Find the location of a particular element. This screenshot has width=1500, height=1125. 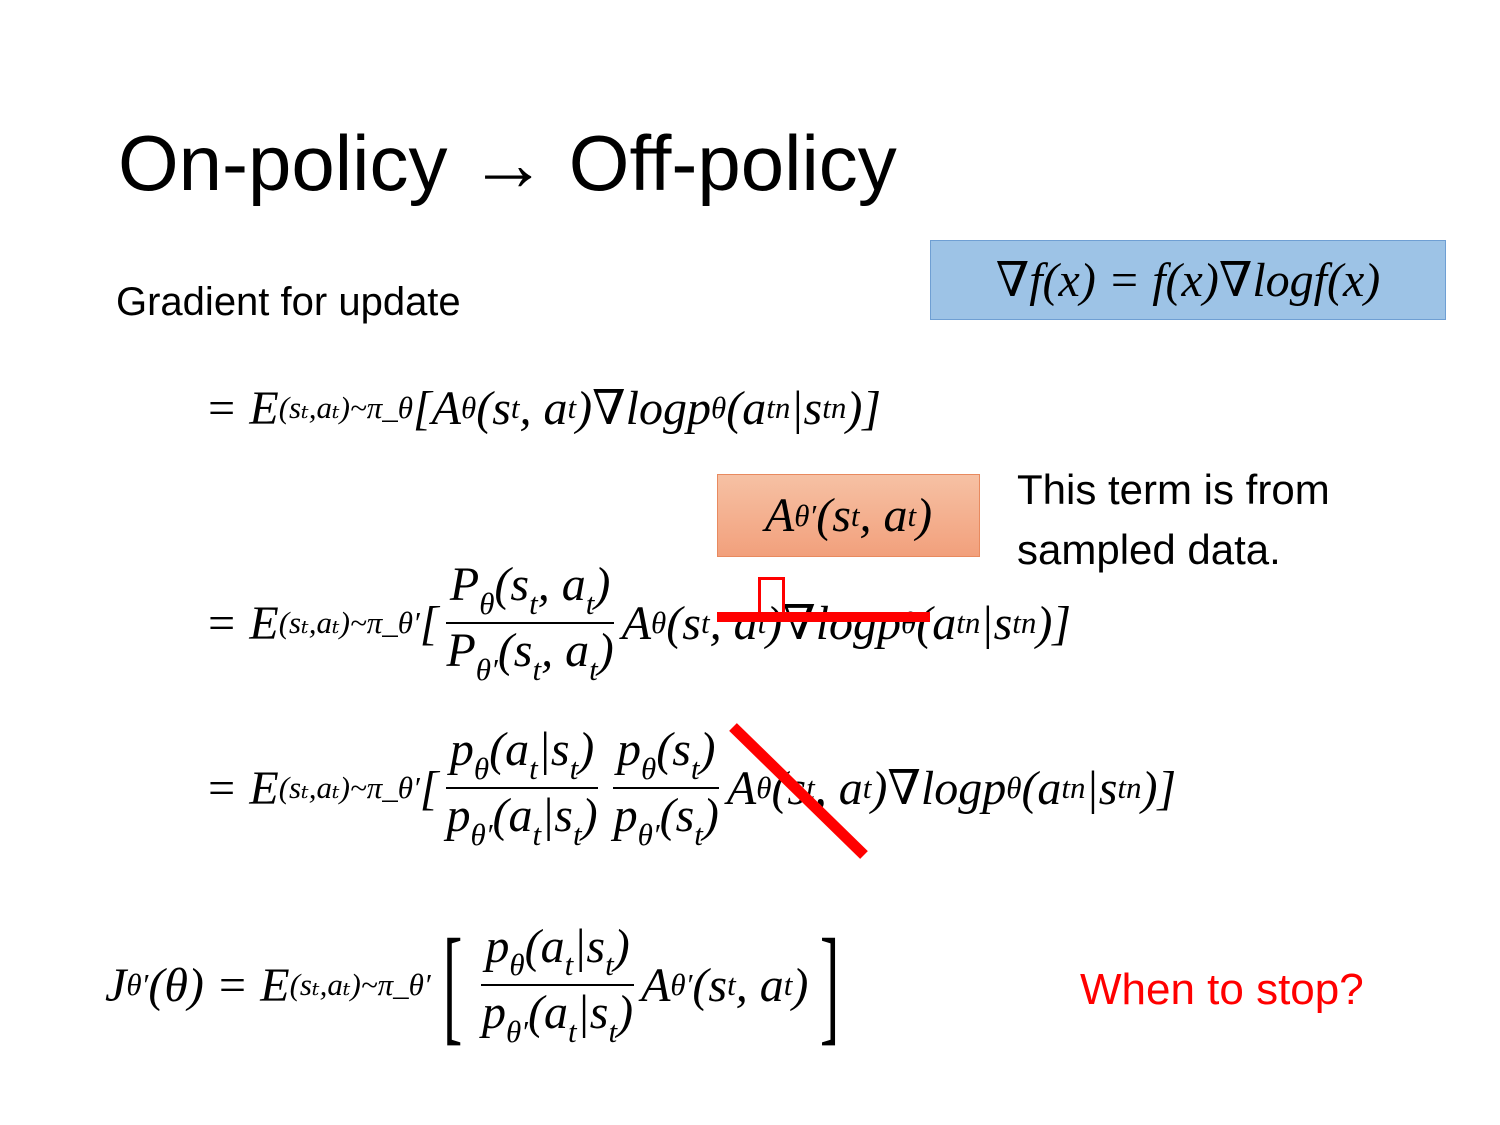

math-text: = E is located at coordinates (242, 623).